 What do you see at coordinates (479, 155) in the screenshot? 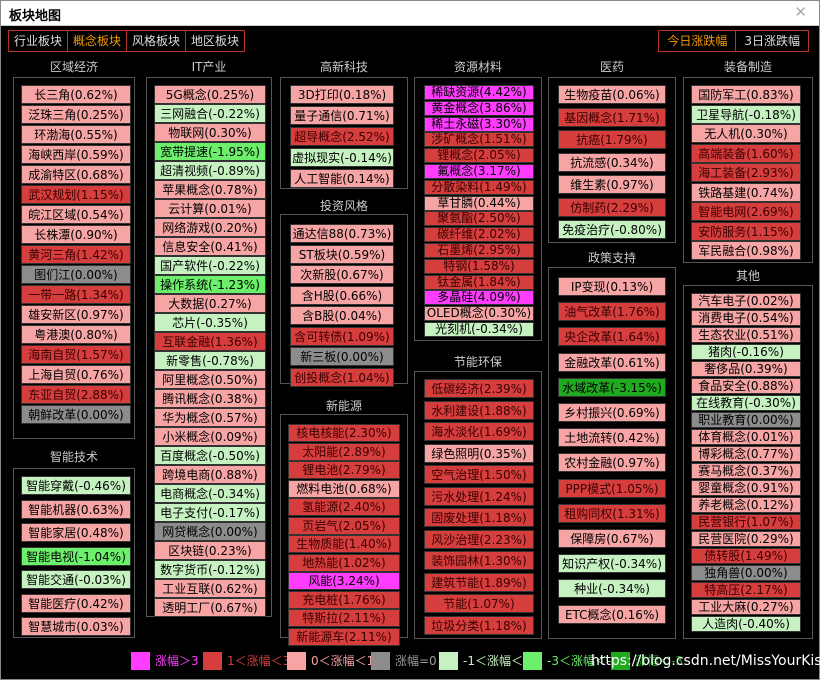
I see `sector-tile: 锂概念(2.05%)` at bounding box center [479, 155].